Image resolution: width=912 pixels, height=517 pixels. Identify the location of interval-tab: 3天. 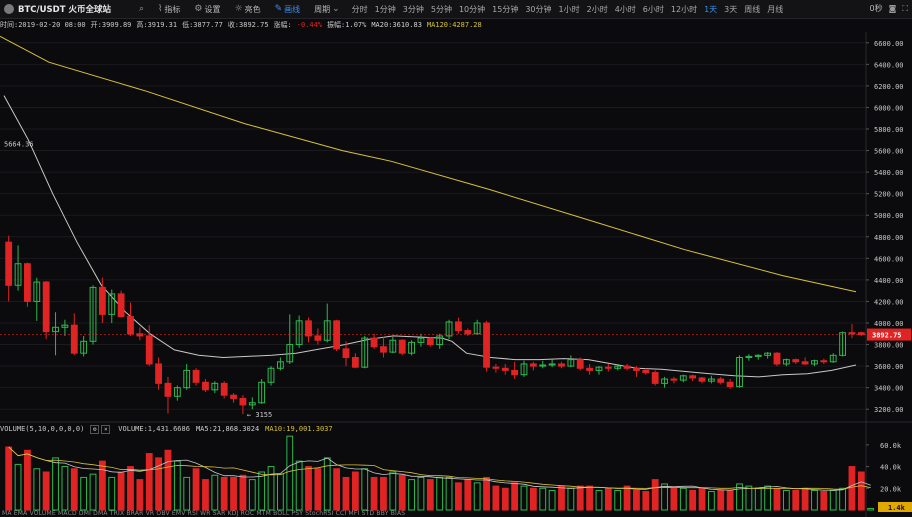
(731, 9).